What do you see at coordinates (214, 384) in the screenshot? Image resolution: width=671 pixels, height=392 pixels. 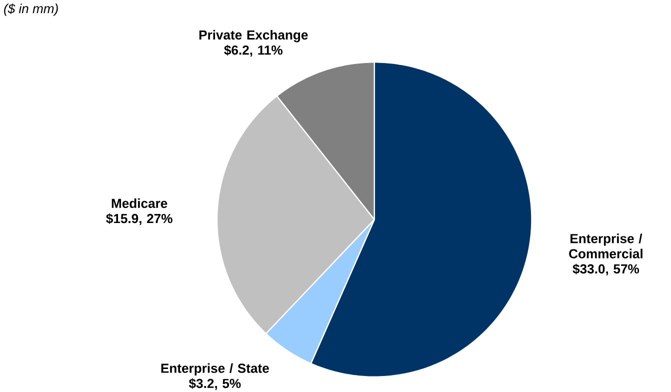 I see `data-label: $3.2, 5%` at bounding box center [214, 384].